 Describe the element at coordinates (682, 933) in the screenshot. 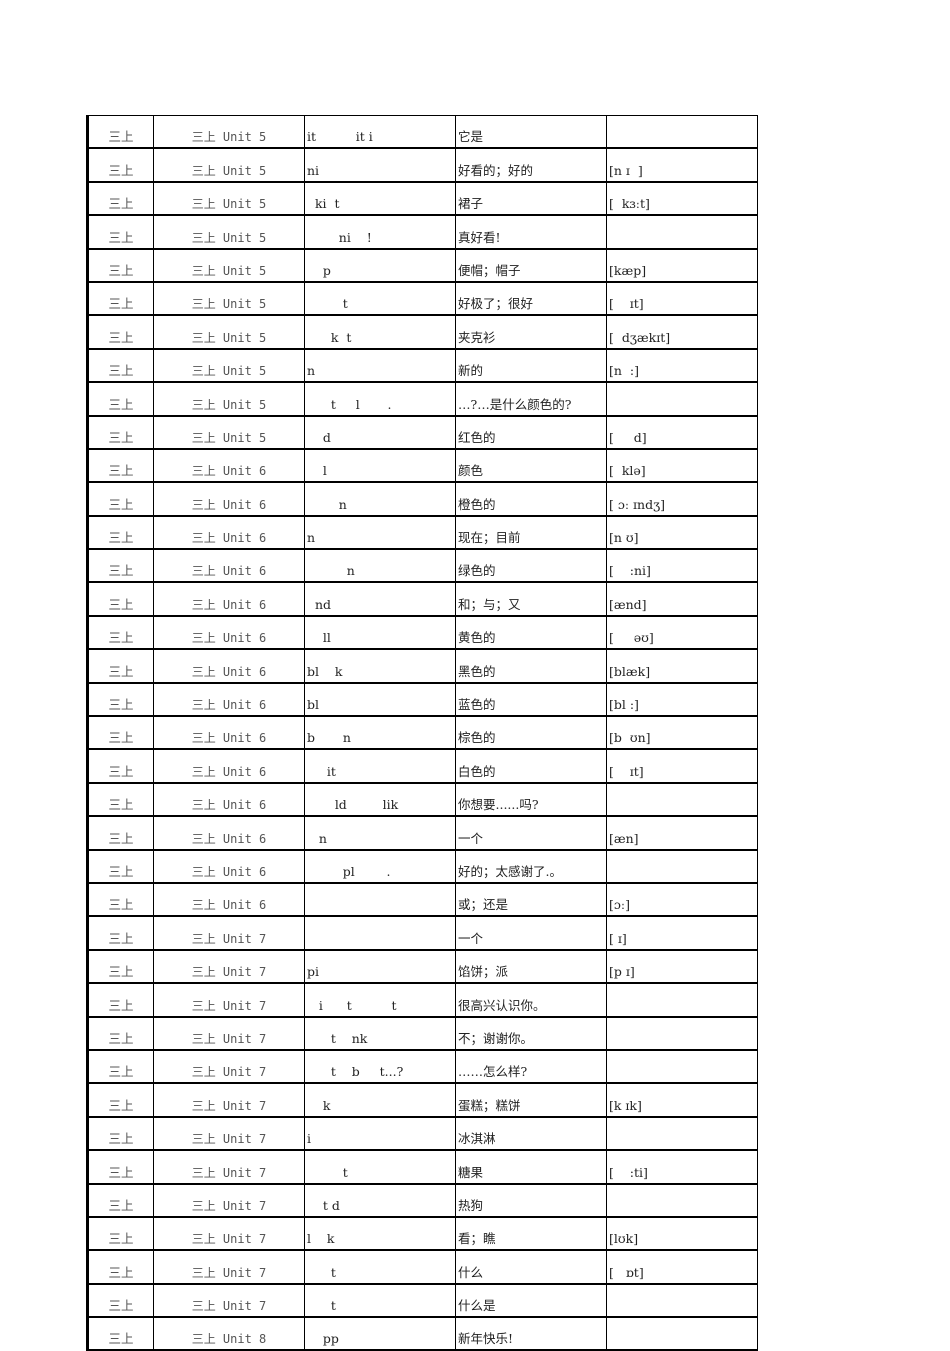

I see `phonetic-cell: [ ɪ]` at that location.